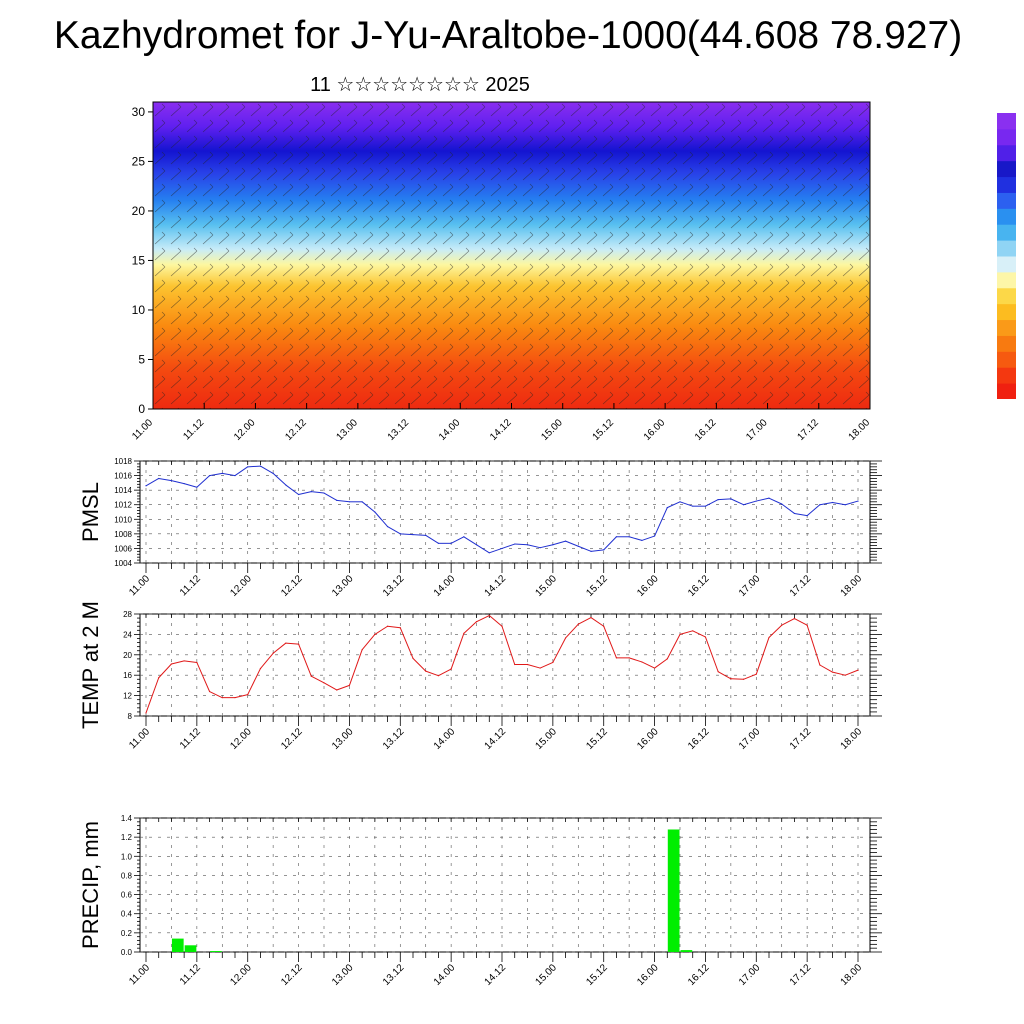 Image resolution: width=1024 pixels, height=1024 pixels. What do you see at coordinates (127, 856) in the screenshot?
I see `y-tick-label: 1.0` at bounding box center [127, 856].